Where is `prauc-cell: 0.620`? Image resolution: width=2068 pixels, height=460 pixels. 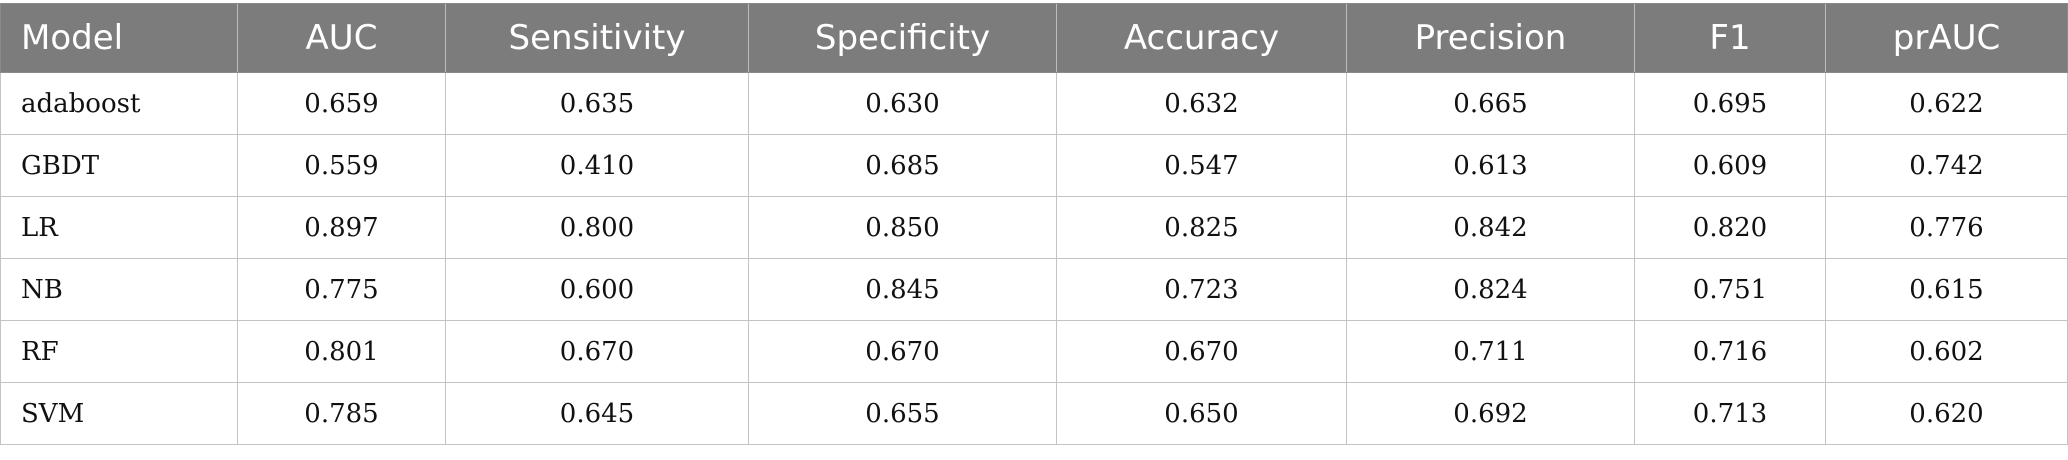 prauc-cell: 0.620 is located at coordinates (1946, 413).